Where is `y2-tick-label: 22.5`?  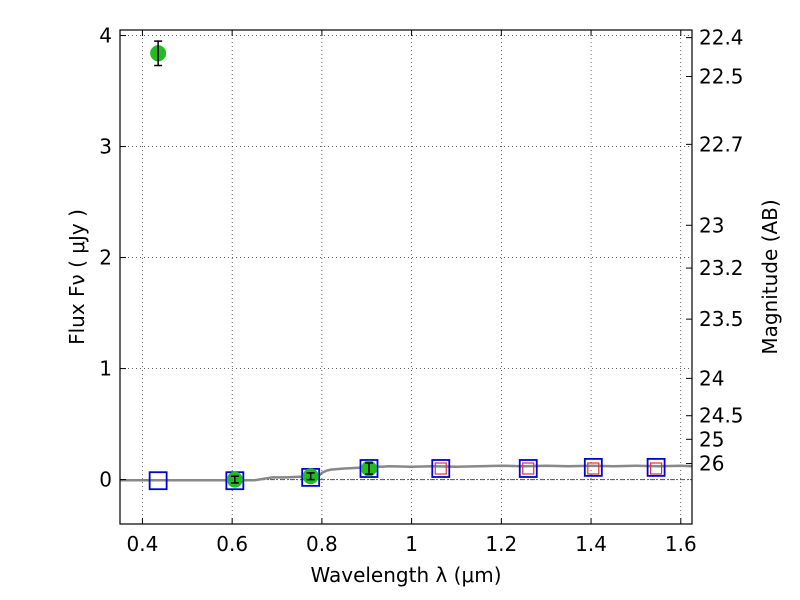 y2-tick-label: 22.5 is located at coordinates (721, 77).